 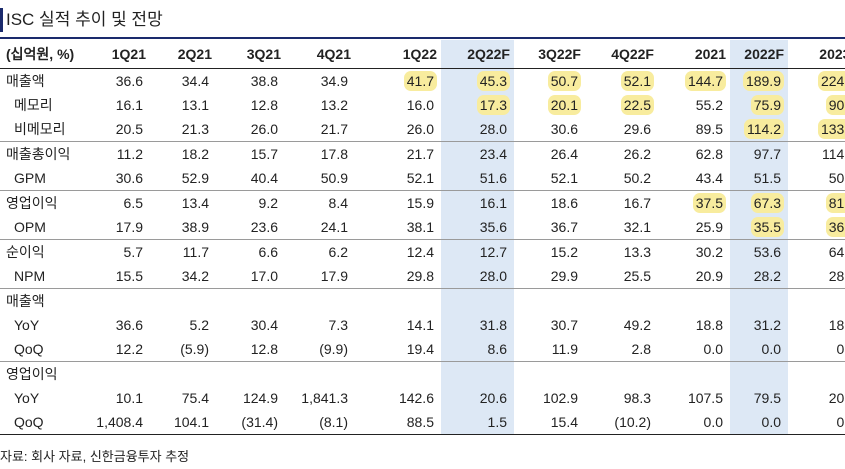 I want to click on table-cell: 53.6, so click(x=759, y=251).